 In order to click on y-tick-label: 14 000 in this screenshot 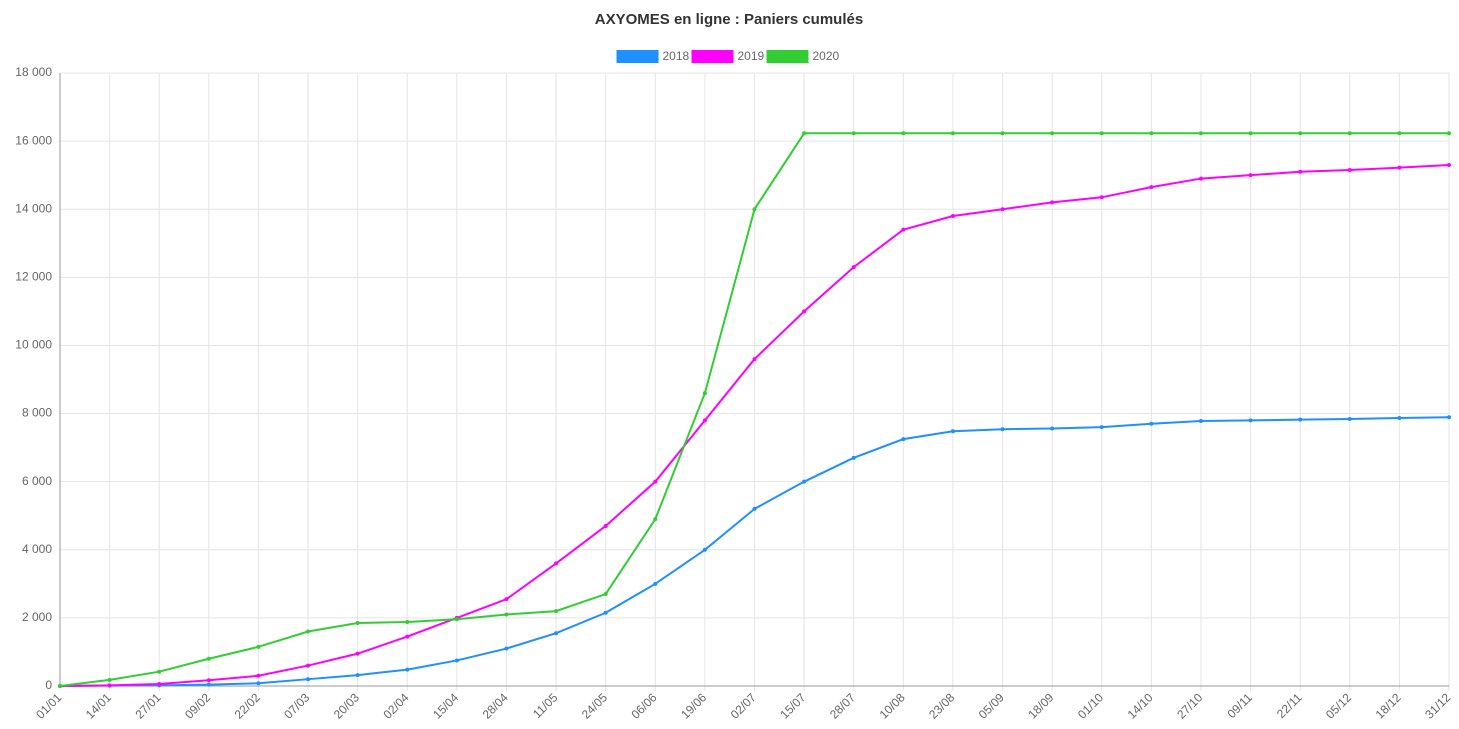, I will do `click(33, 208)`.